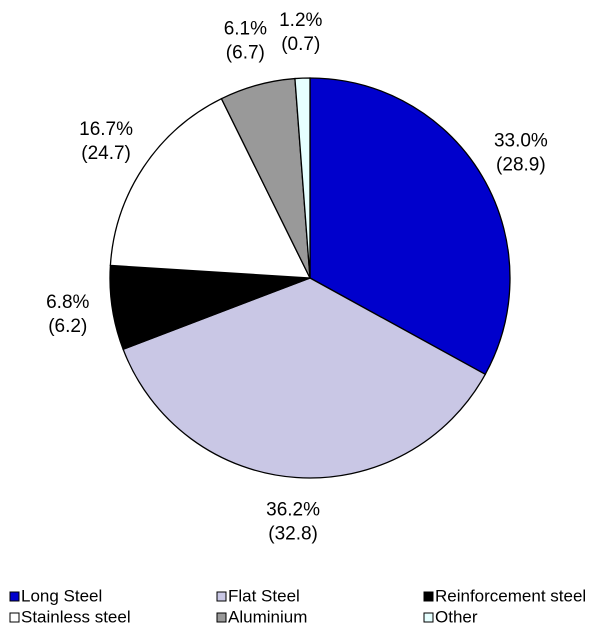 The width and height of the screenshot is (616, 624). I want to click on legend-label: Aluminium, so click(267, 615).